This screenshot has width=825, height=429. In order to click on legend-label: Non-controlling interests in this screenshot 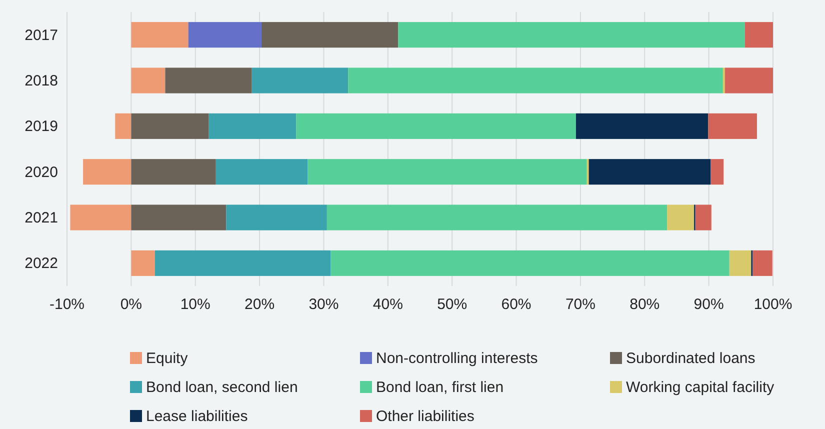, I will do `click(457, 358)`.